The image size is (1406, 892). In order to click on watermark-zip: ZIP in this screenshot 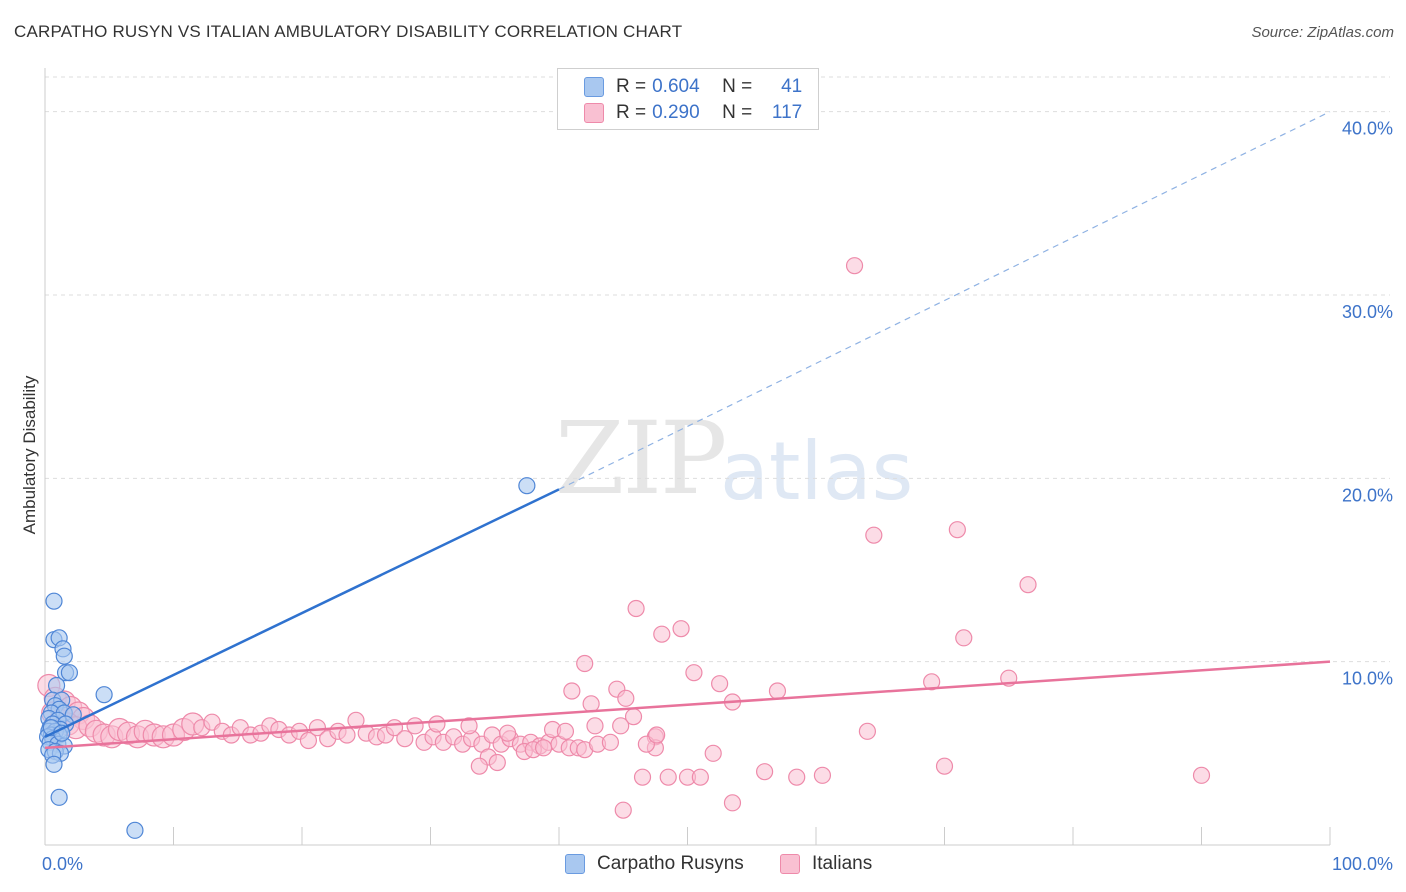, I will do `click(641, 458)`.